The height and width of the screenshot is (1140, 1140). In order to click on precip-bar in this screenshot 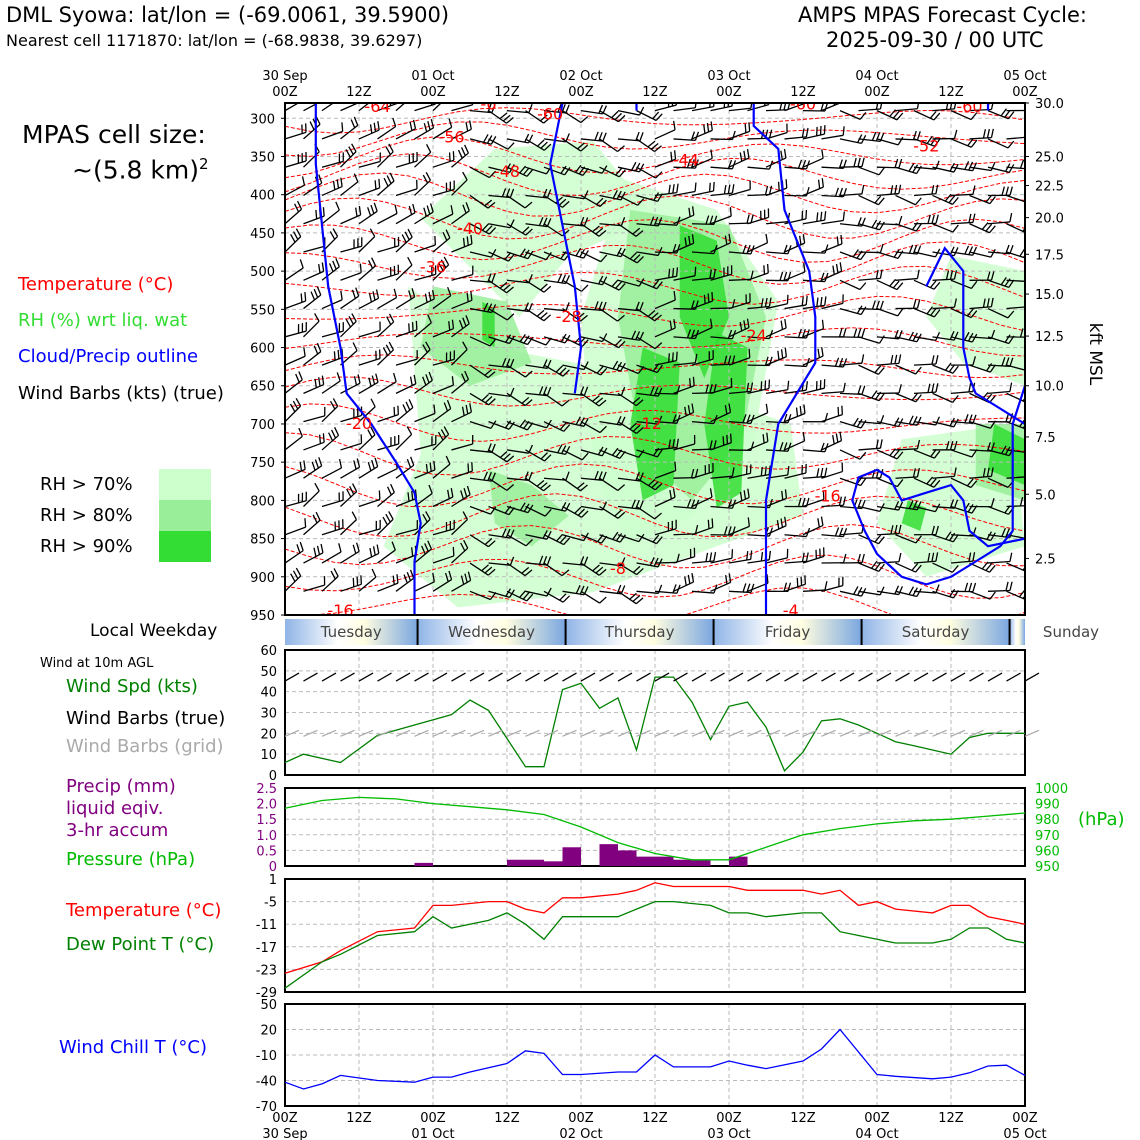, I will do `click(516, 862)`.